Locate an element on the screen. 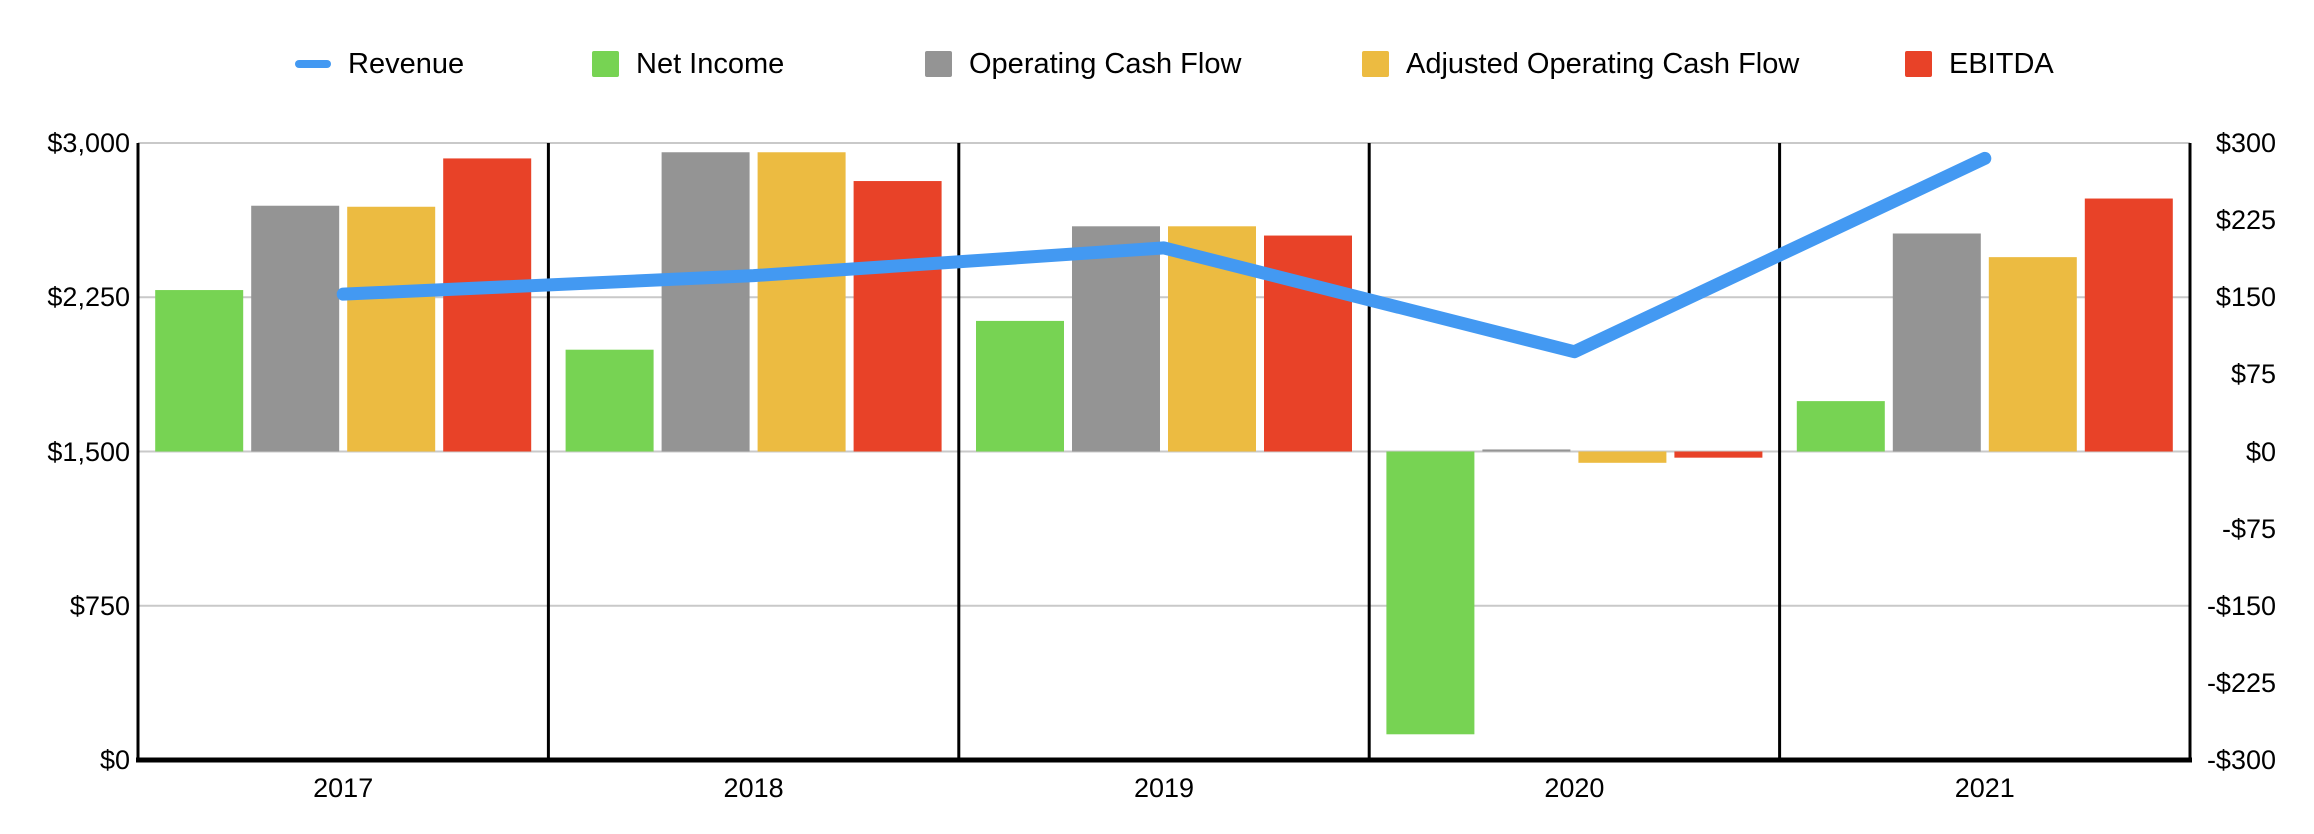 The width and height of the screenshot is (2314, 834). legend-item-ebitda: EBITDA is located at coordinates (1979, 64).